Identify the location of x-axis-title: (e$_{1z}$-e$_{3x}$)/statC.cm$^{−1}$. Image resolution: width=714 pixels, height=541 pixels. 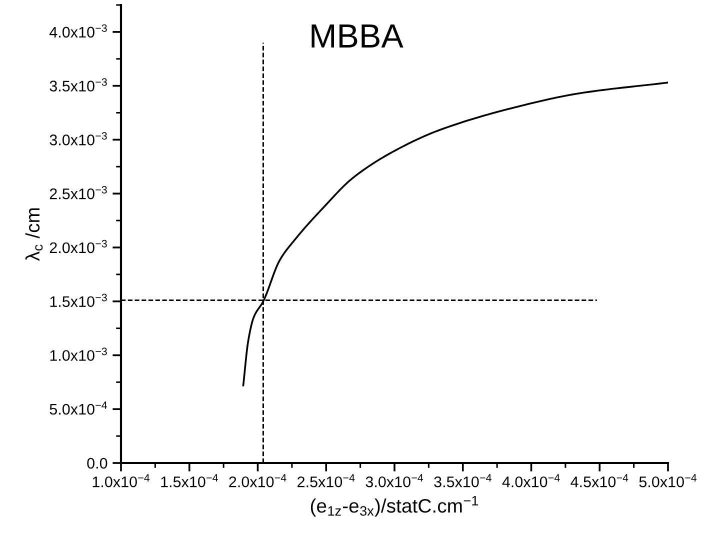
(394, 506).